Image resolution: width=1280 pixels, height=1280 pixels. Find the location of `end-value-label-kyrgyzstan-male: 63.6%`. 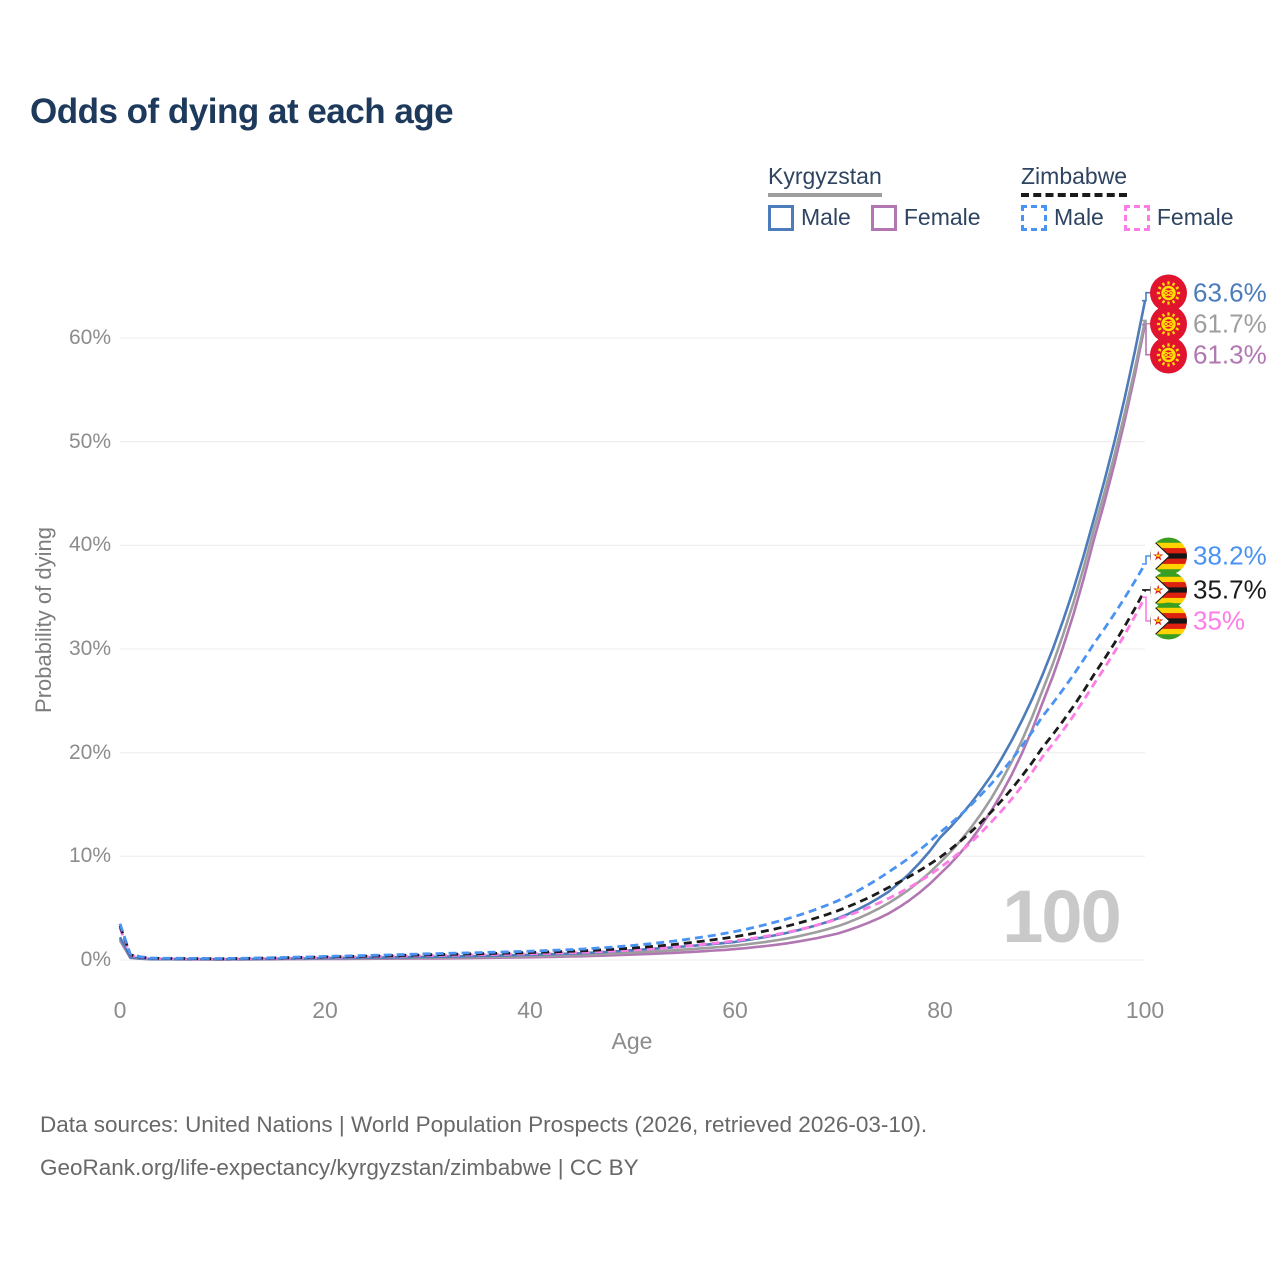

end-value-label-kyrgyzstan-male: 63.6% is located at coordinates (1230, 292).